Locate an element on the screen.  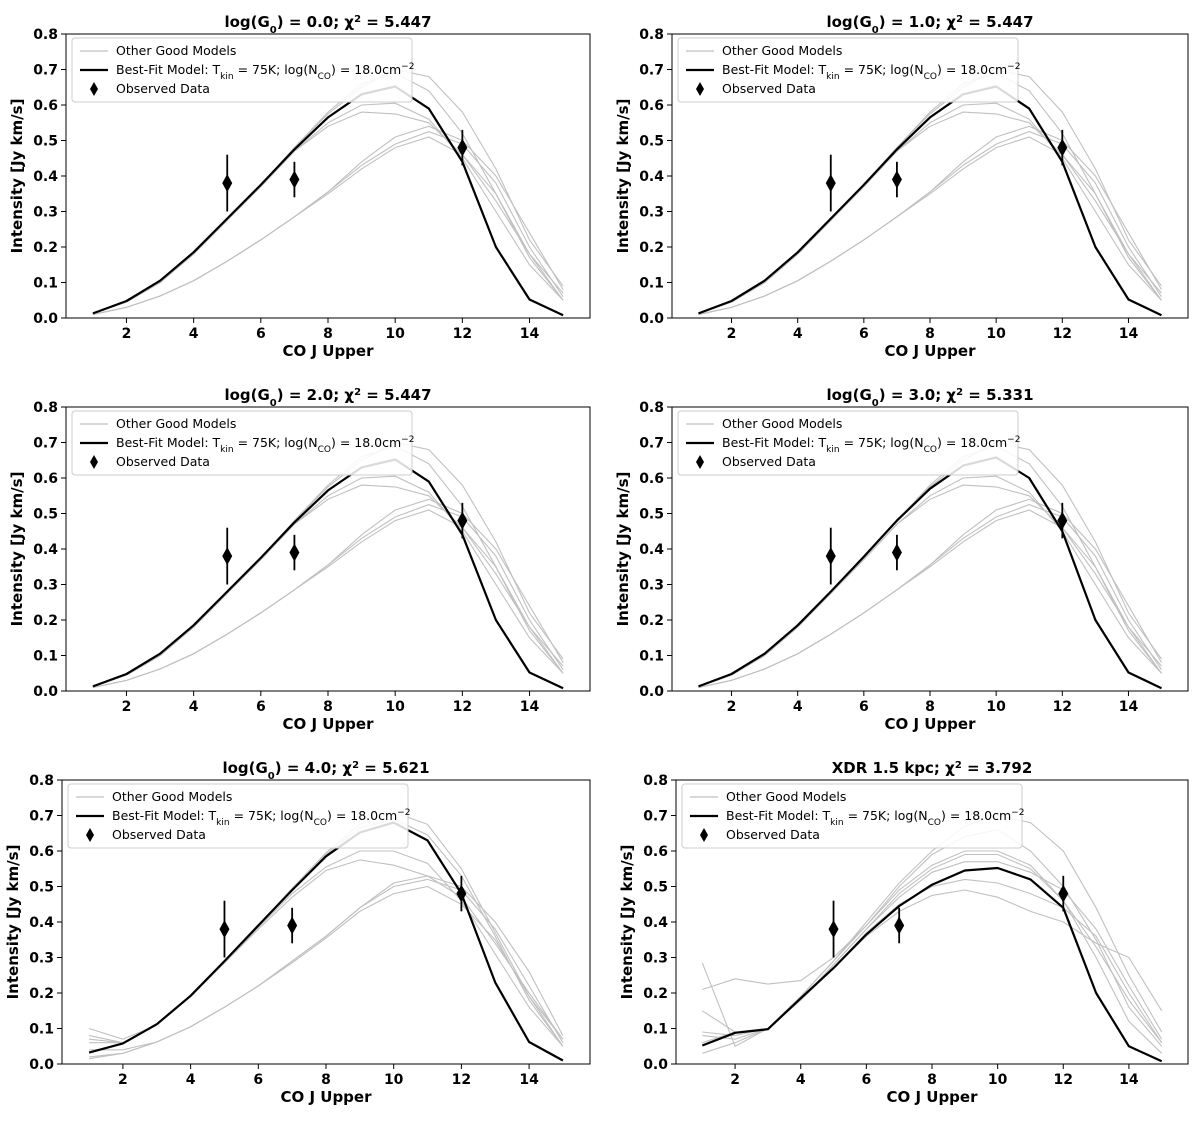
y-tick-label: 0.0 is located at coordinates (651, 692).